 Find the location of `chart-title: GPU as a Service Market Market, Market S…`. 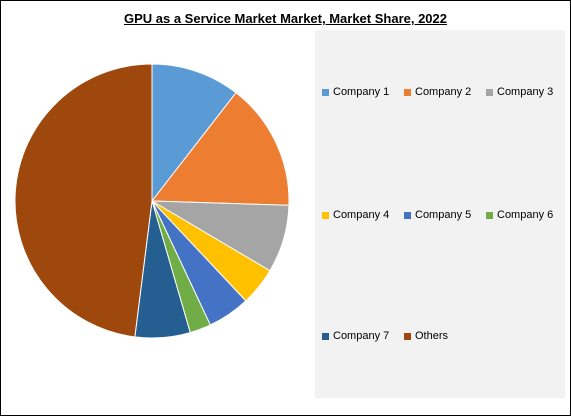

chart-title: GPU as a Service Market Market, Market S… is located at coordinates (285, 18).